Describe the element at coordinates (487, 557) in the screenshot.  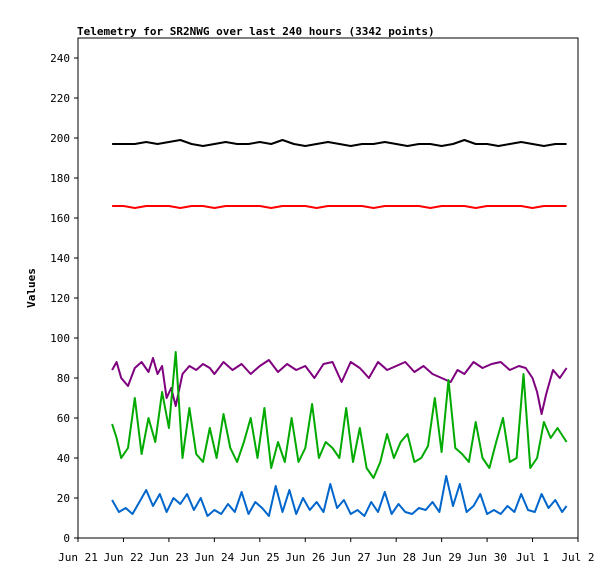
I see `x-tick-label: Jun 30` at that location.